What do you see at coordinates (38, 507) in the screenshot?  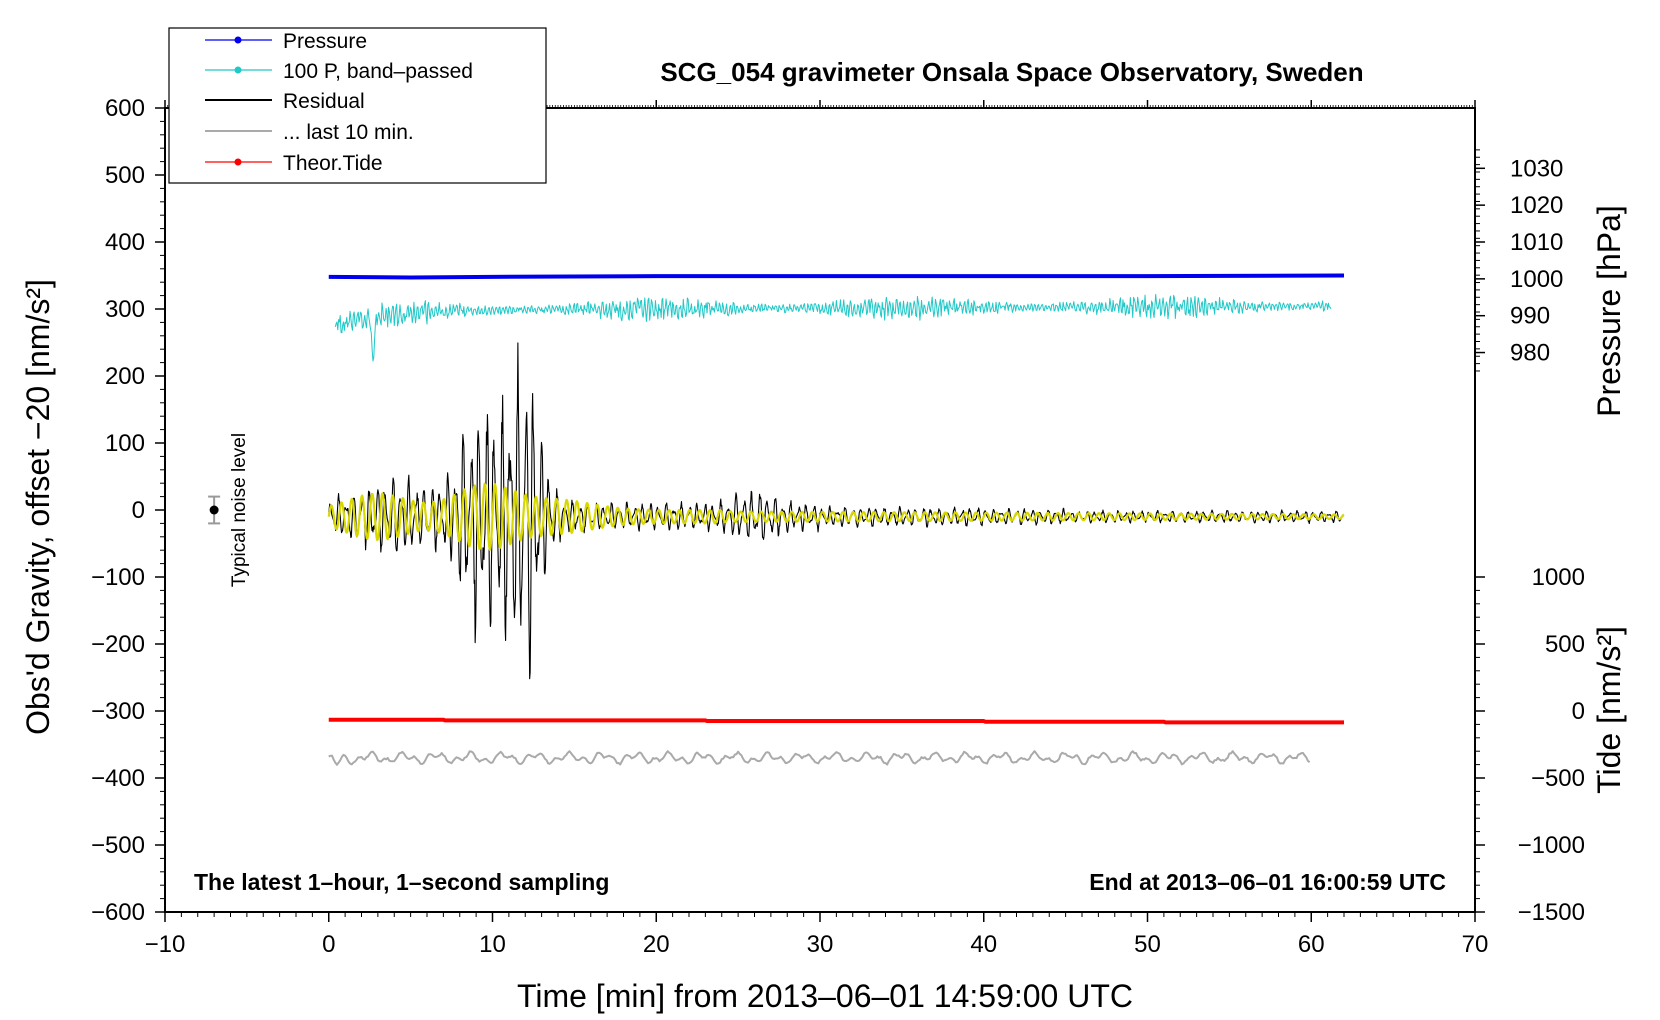 I see `y-axis-title-left: Obs'd Gravity, offset −20 [nm/s²]` at bounding box center [38, 507].